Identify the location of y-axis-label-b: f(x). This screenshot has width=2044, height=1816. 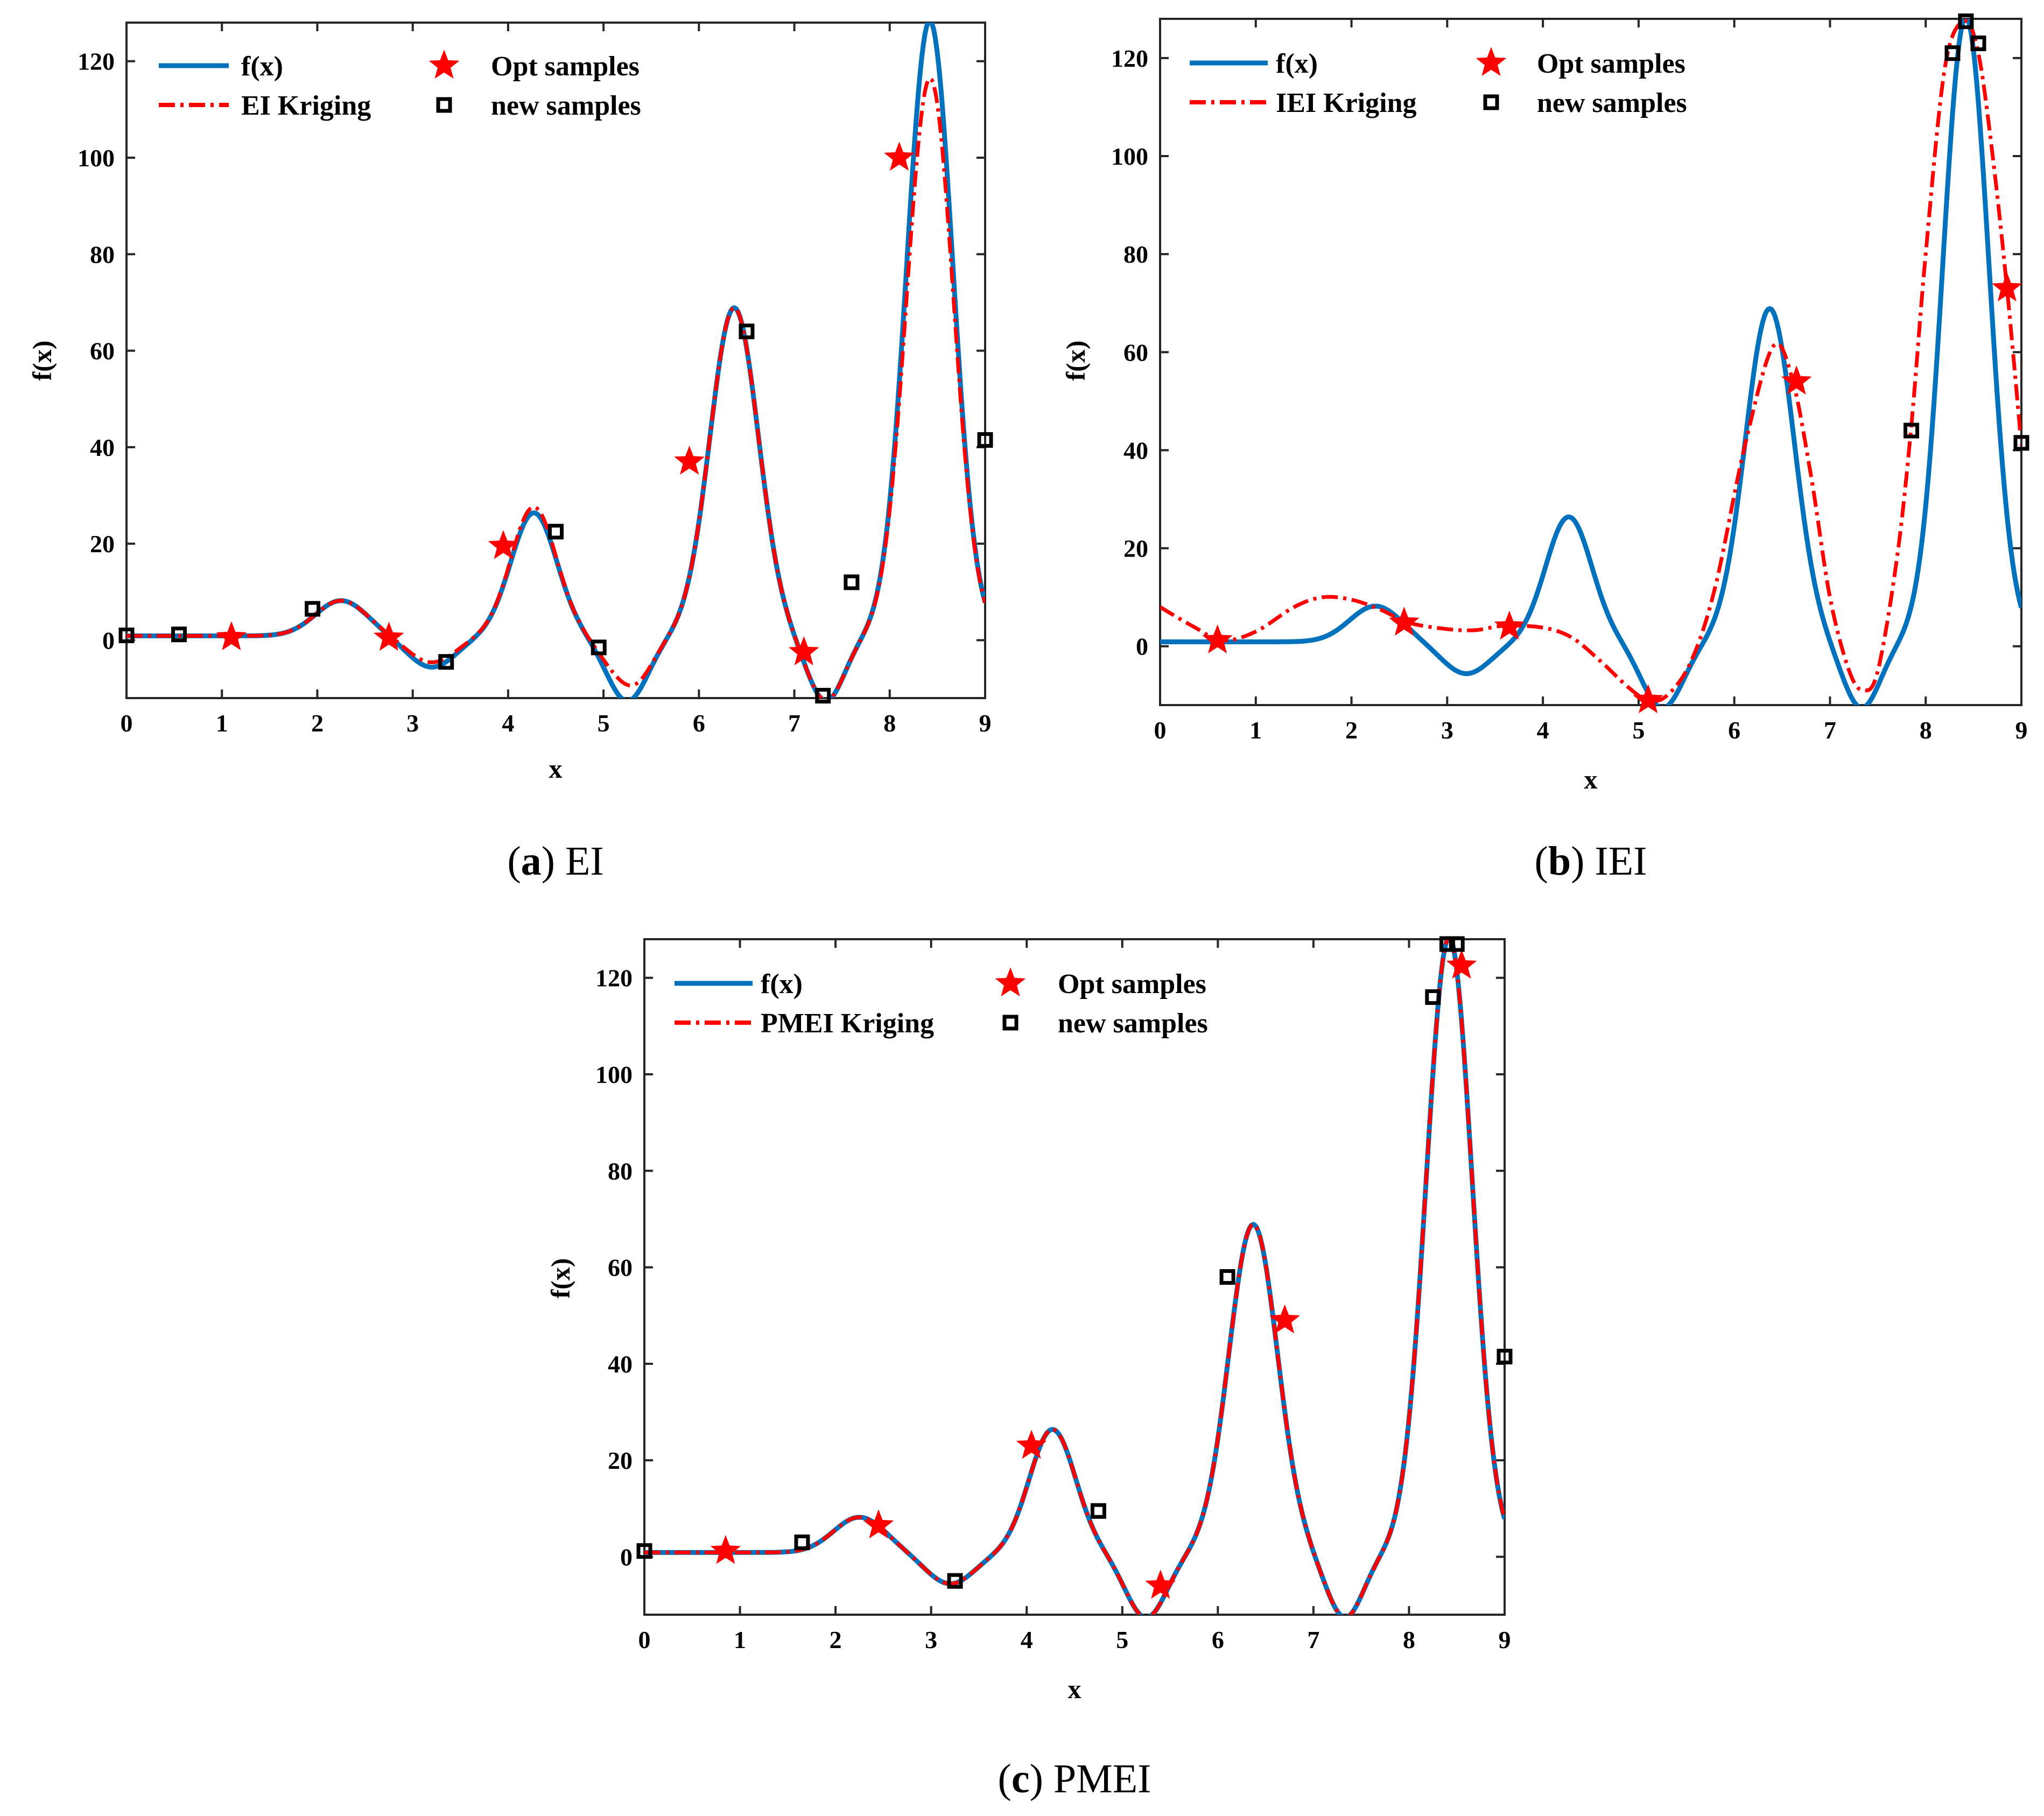
(1075, 361).